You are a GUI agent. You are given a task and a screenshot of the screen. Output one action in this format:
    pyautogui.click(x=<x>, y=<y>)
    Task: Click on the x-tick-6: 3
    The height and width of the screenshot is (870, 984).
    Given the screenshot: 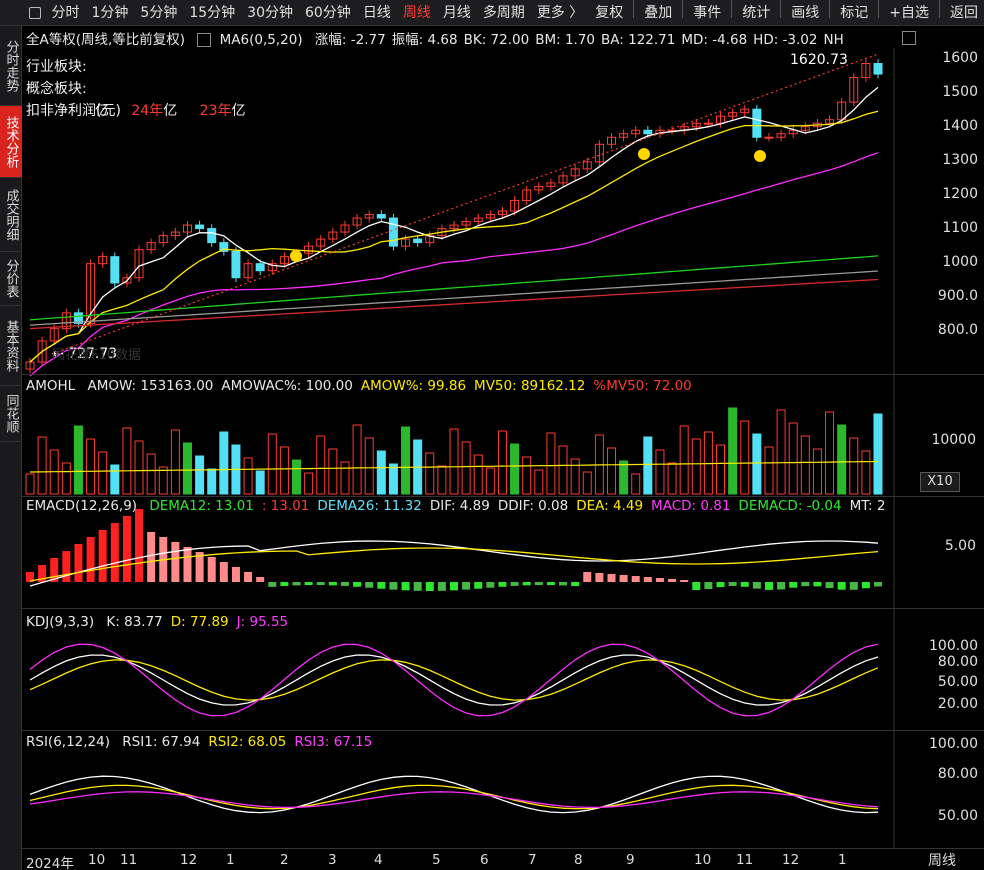 What is the action you would take?
    pyautogui.click(x=332, y=860)
    